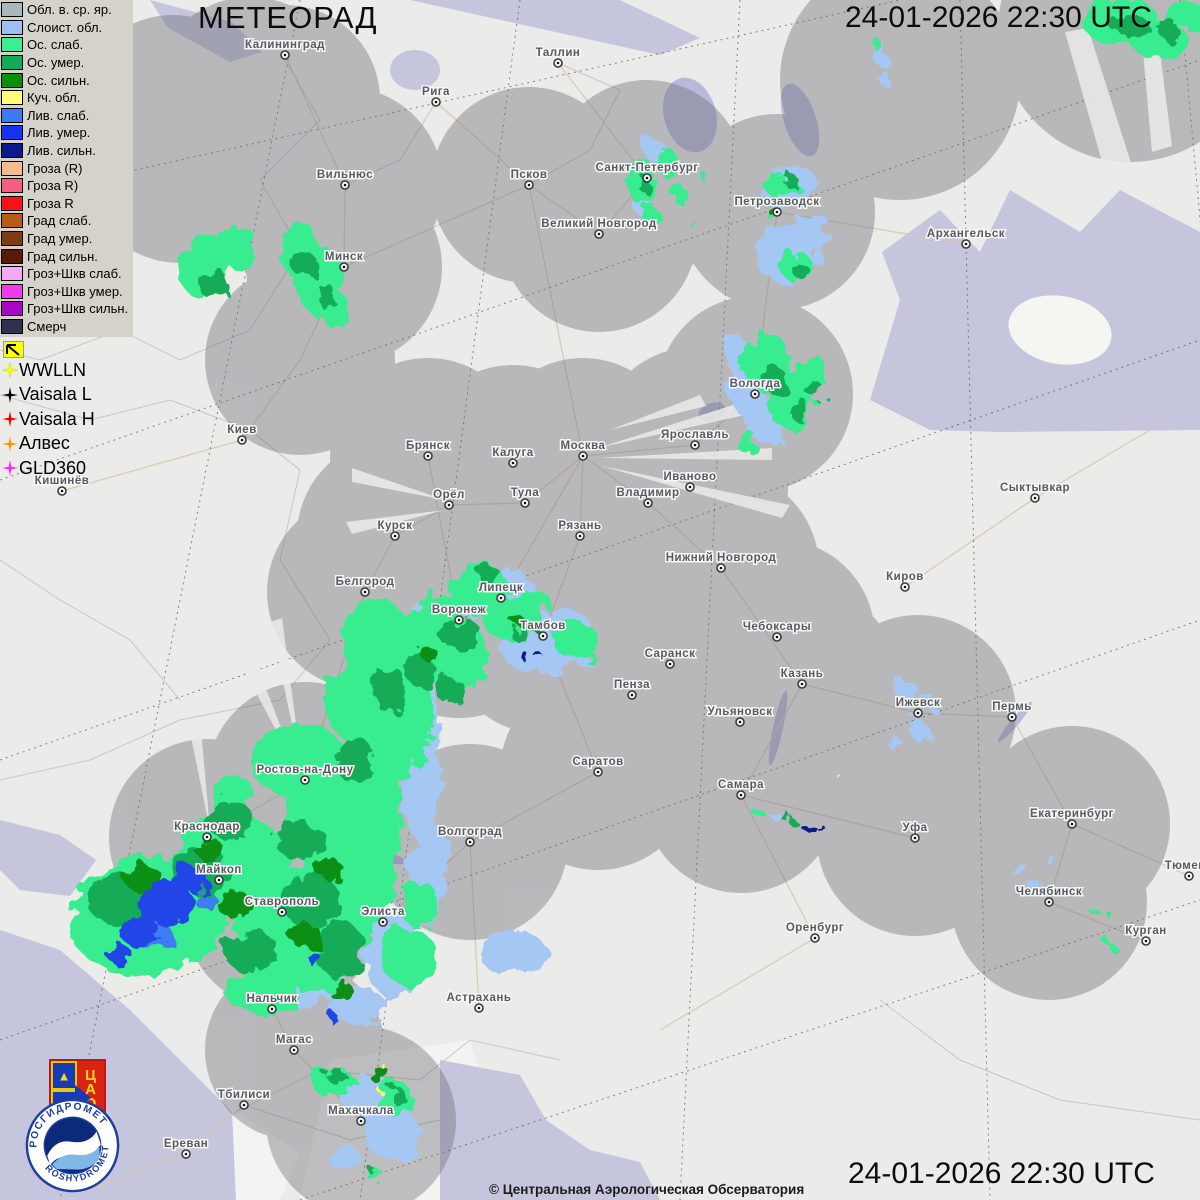 The height and width of the screenshot is (1200, 1200). Describe the element at coordinates (67, 116) in the screenshot. I see `legend-row: Лив. слаб.` at that location.